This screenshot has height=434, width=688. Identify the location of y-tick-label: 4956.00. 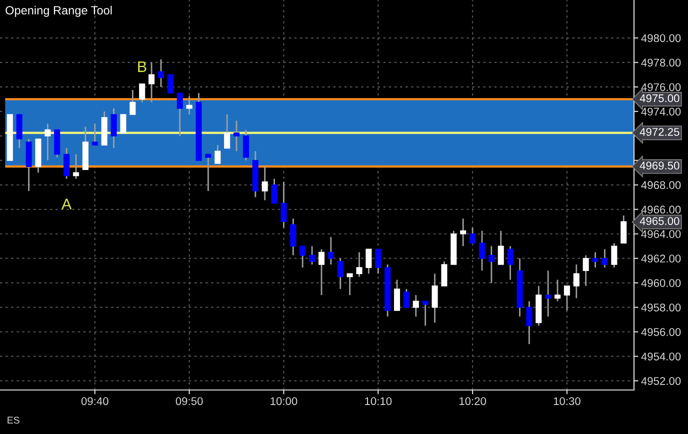
(661, 332).